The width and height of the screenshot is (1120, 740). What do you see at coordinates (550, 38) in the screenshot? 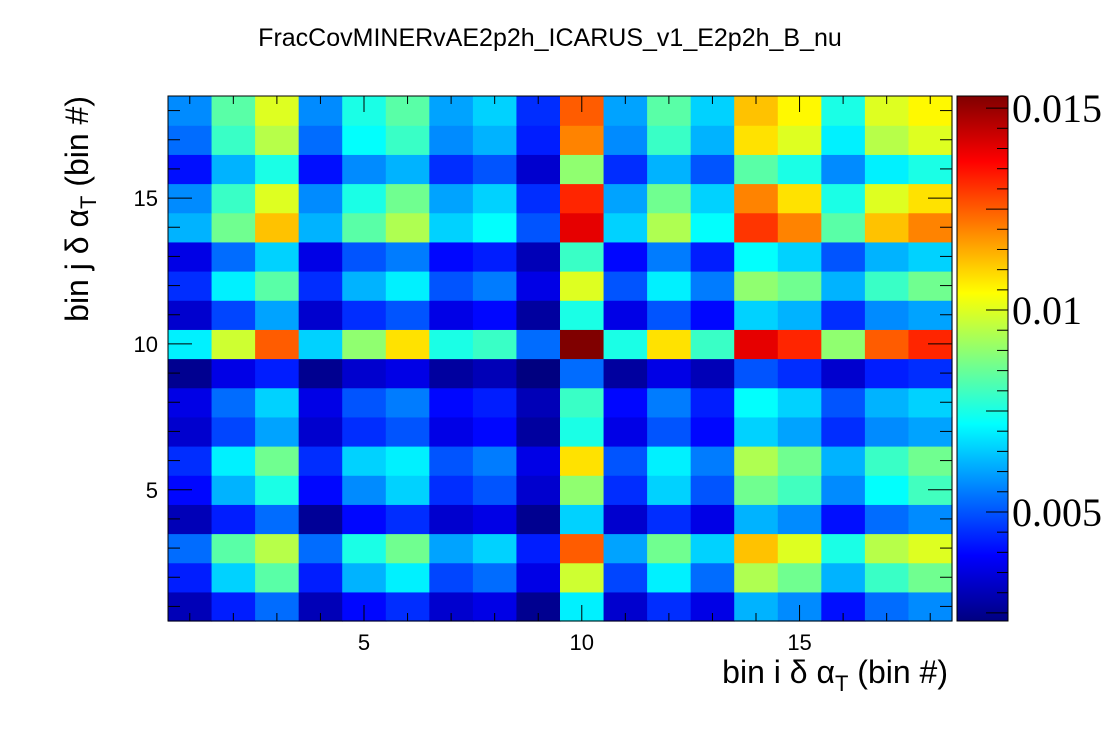
I see `chart-title: FracCovMINERvAE2p2h_ICARUS_v1_E2p2h_B_nu` at bounding box center [550, 38].